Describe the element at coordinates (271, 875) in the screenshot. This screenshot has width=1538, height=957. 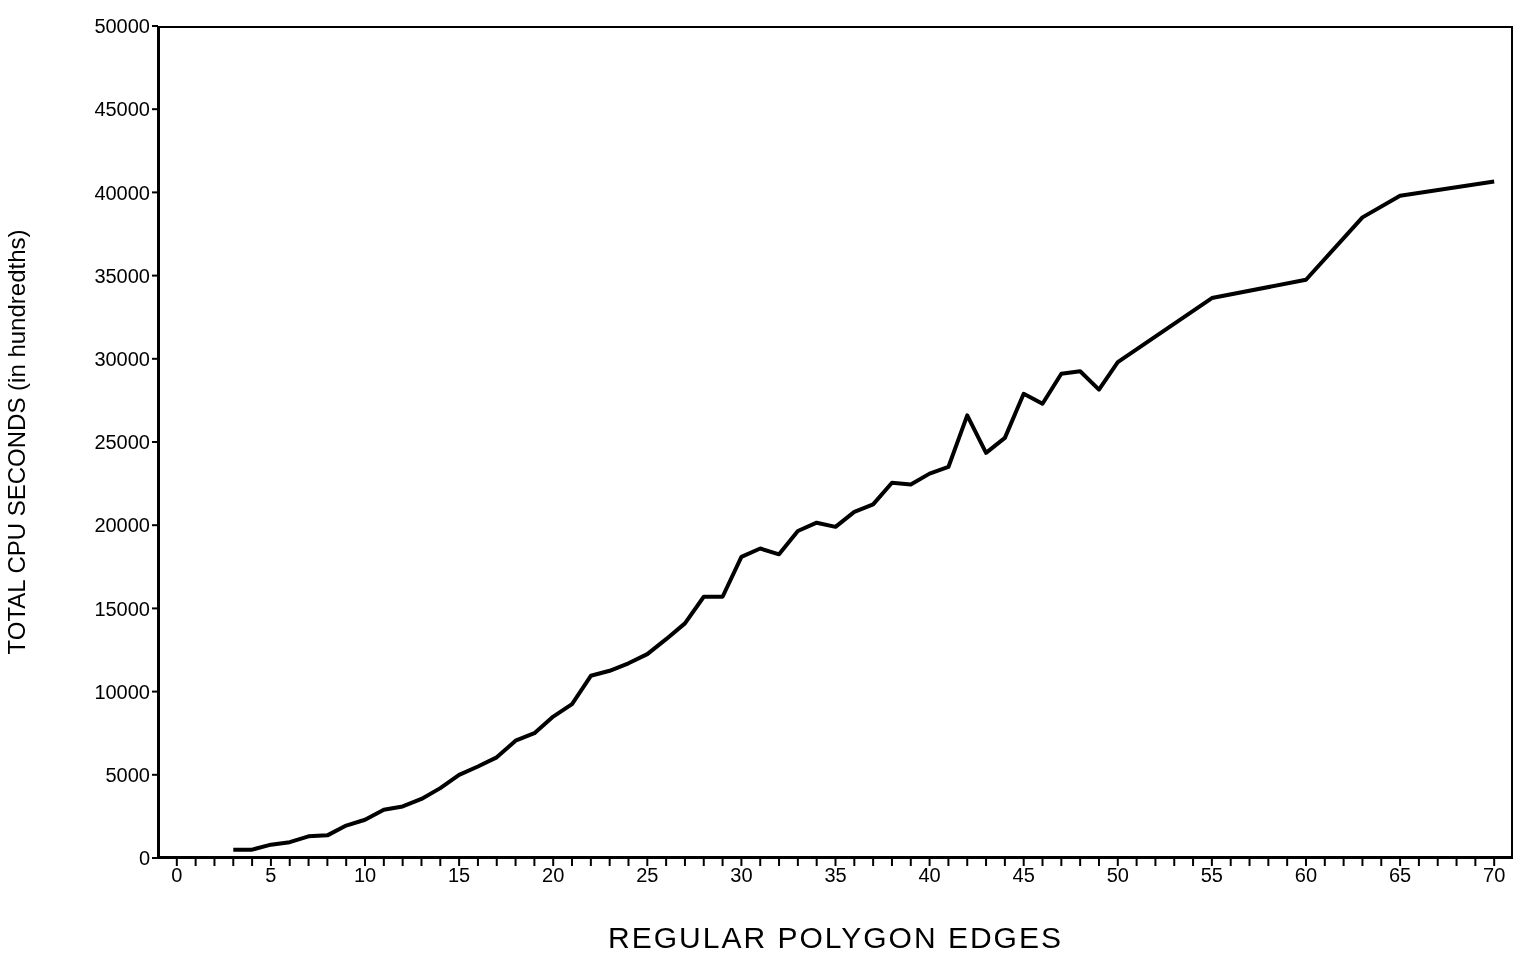
I see `x-tick-label: 5` at that location.